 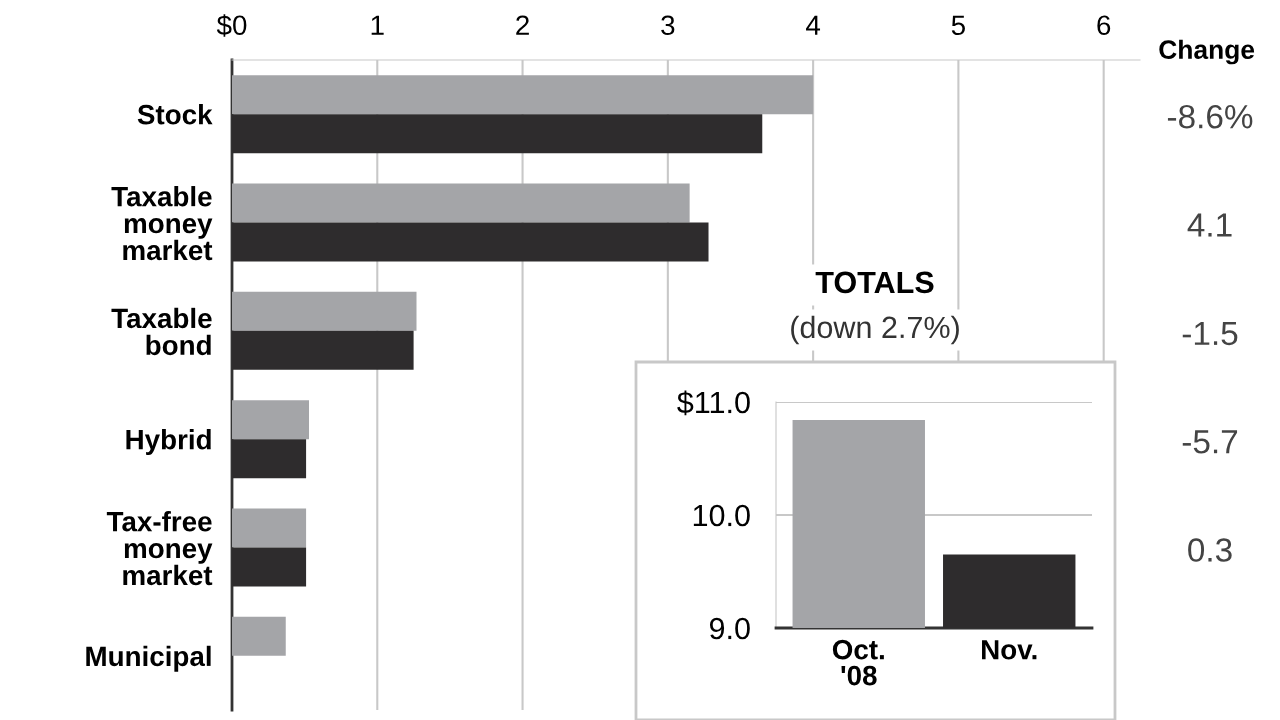 What do you see at coordinates (231, 25) in the screenshot?
I see `x-tick-label: $0` at bounding box center [231, 25].